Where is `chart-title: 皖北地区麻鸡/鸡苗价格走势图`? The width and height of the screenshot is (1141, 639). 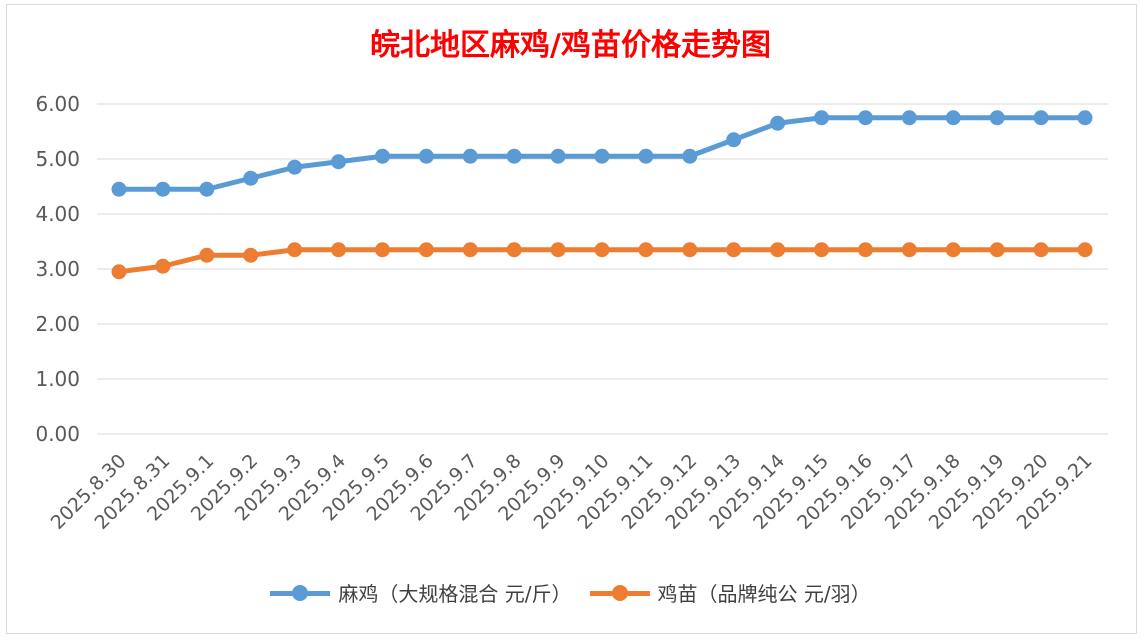 chart-title: 皖北地区麻鸡/鸡苗价格走势图 is located at coordinates (570, 45).